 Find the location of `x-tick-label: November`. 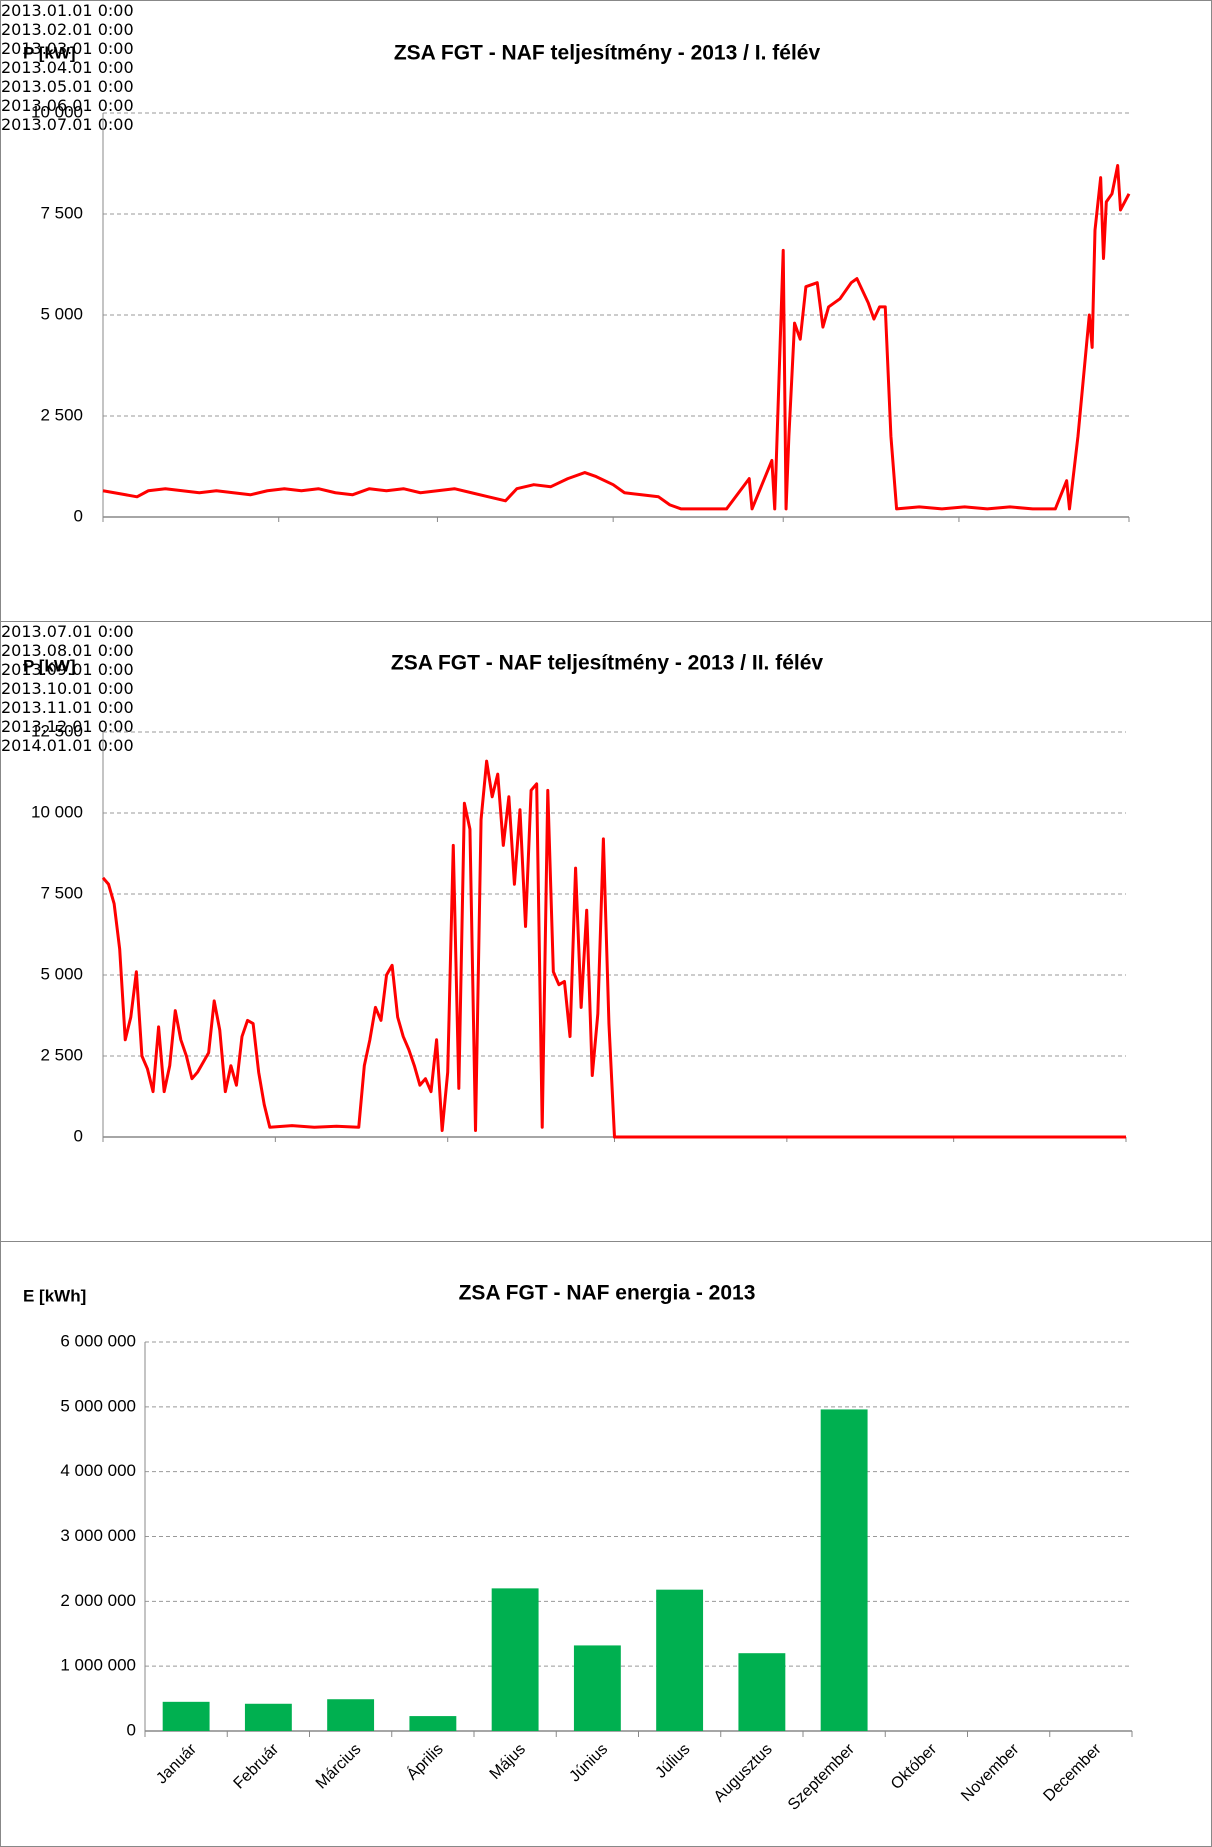

x-tick-label: November is located at coordinates (990, 1772).